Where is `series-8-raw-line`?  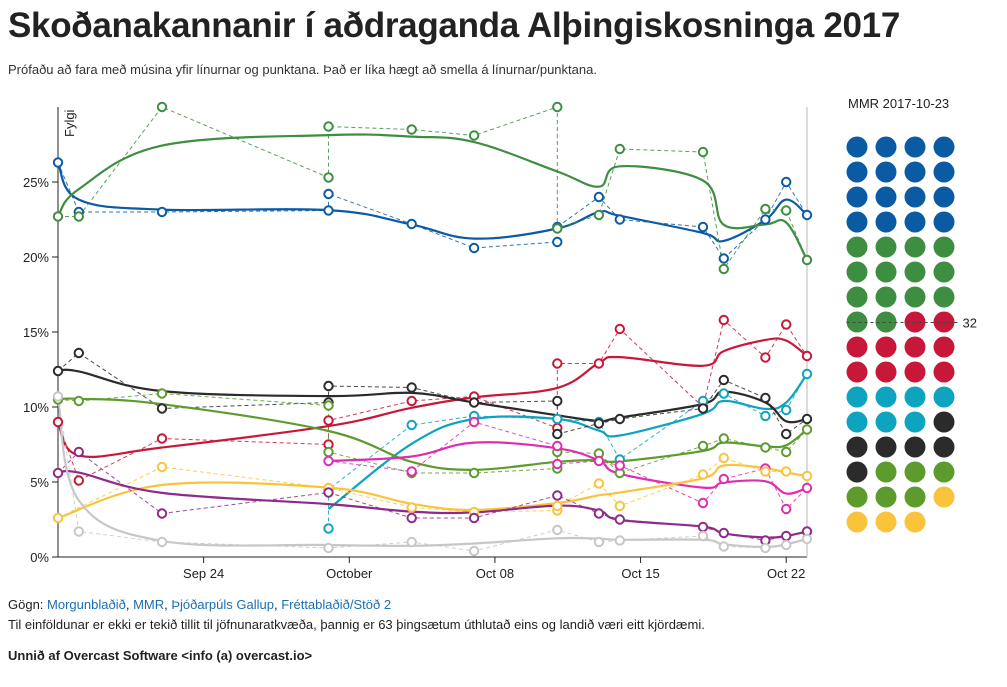 series-8-raw-line is located at coordinates (432, 496).